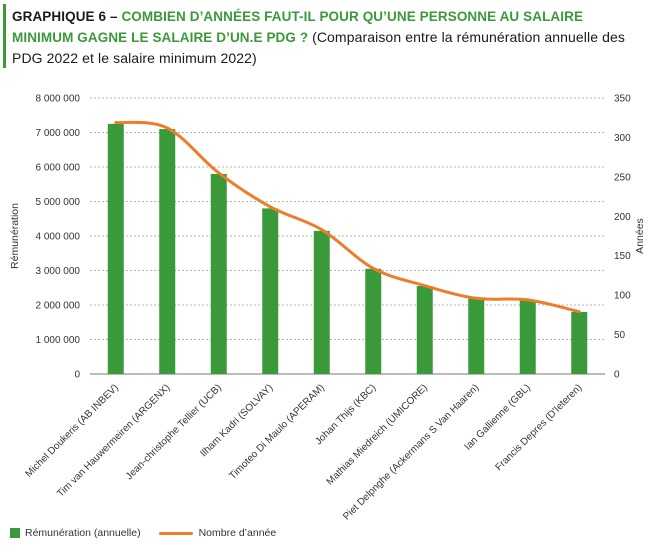 This screenshot has height=550, width=653. What do you see at coordinates (15, 533) in the screenshot?
I see `legend-swatch-bar` at bounding box center [15, 533].